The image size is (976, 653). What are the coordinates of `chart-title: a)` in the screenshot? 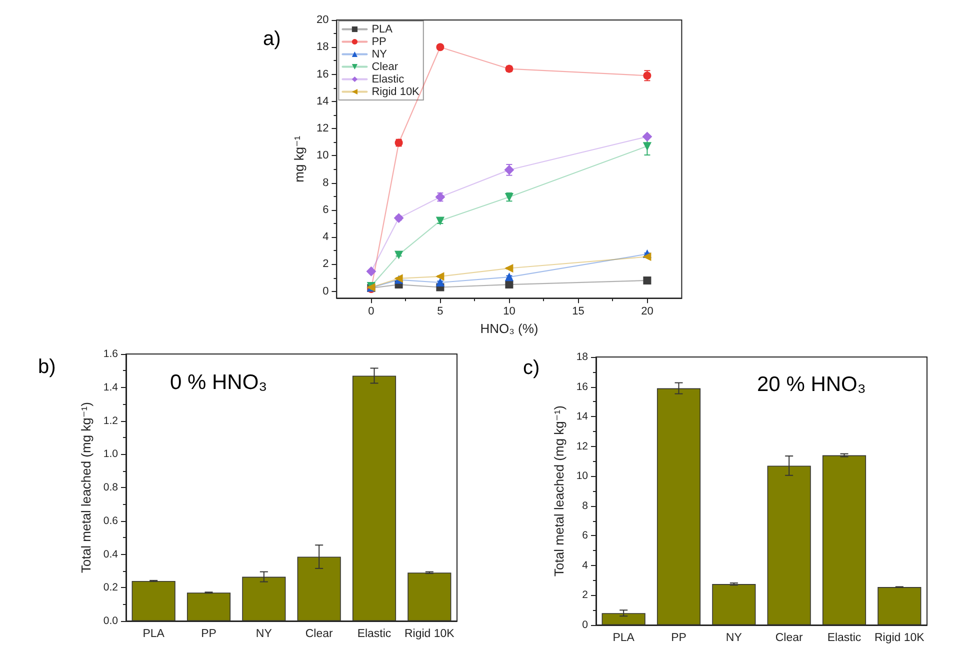 It's located at (272, 39).